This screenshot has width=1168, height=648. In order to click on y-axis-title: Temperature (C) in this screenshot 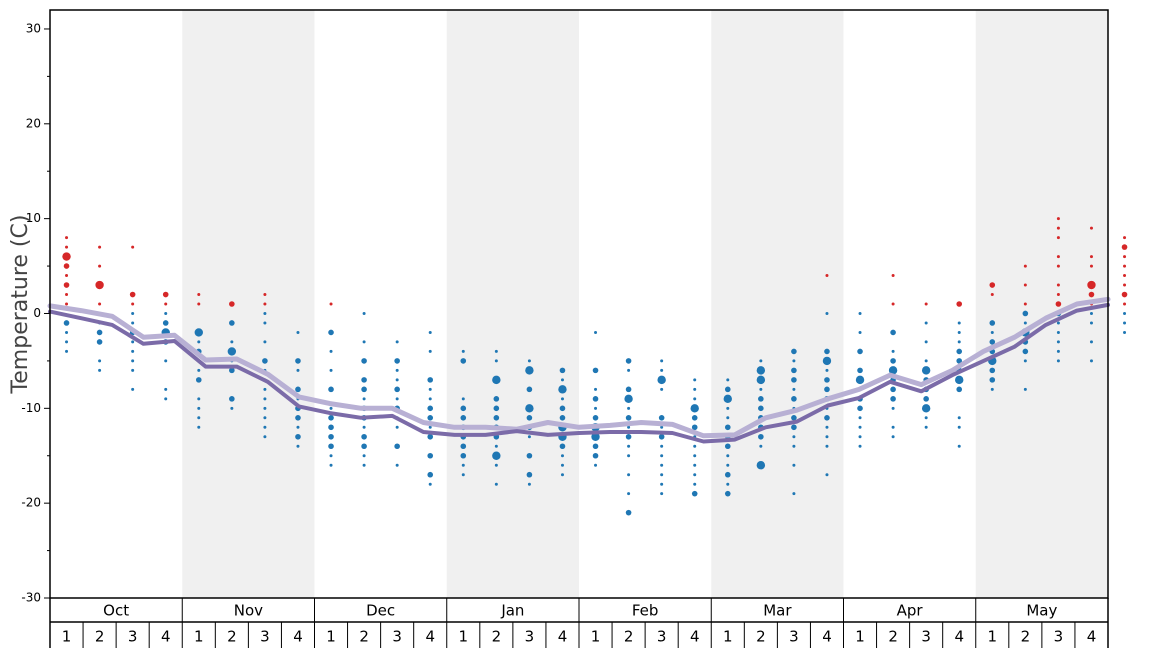, I will do `click(20, 305)`.